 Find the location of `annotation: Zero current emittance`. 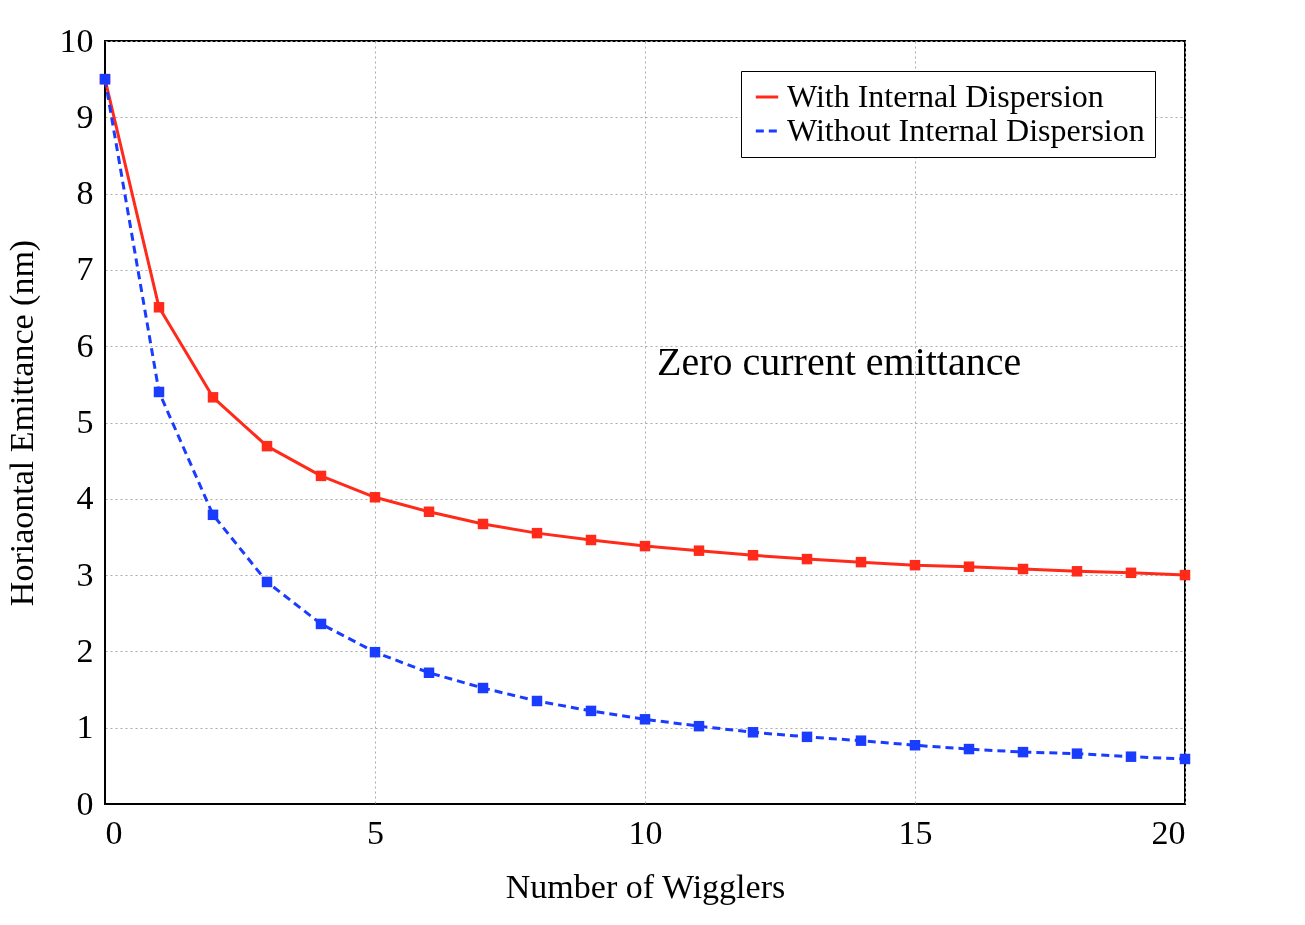

annotation: Zero current emittance is located at coordinates (839, 361).